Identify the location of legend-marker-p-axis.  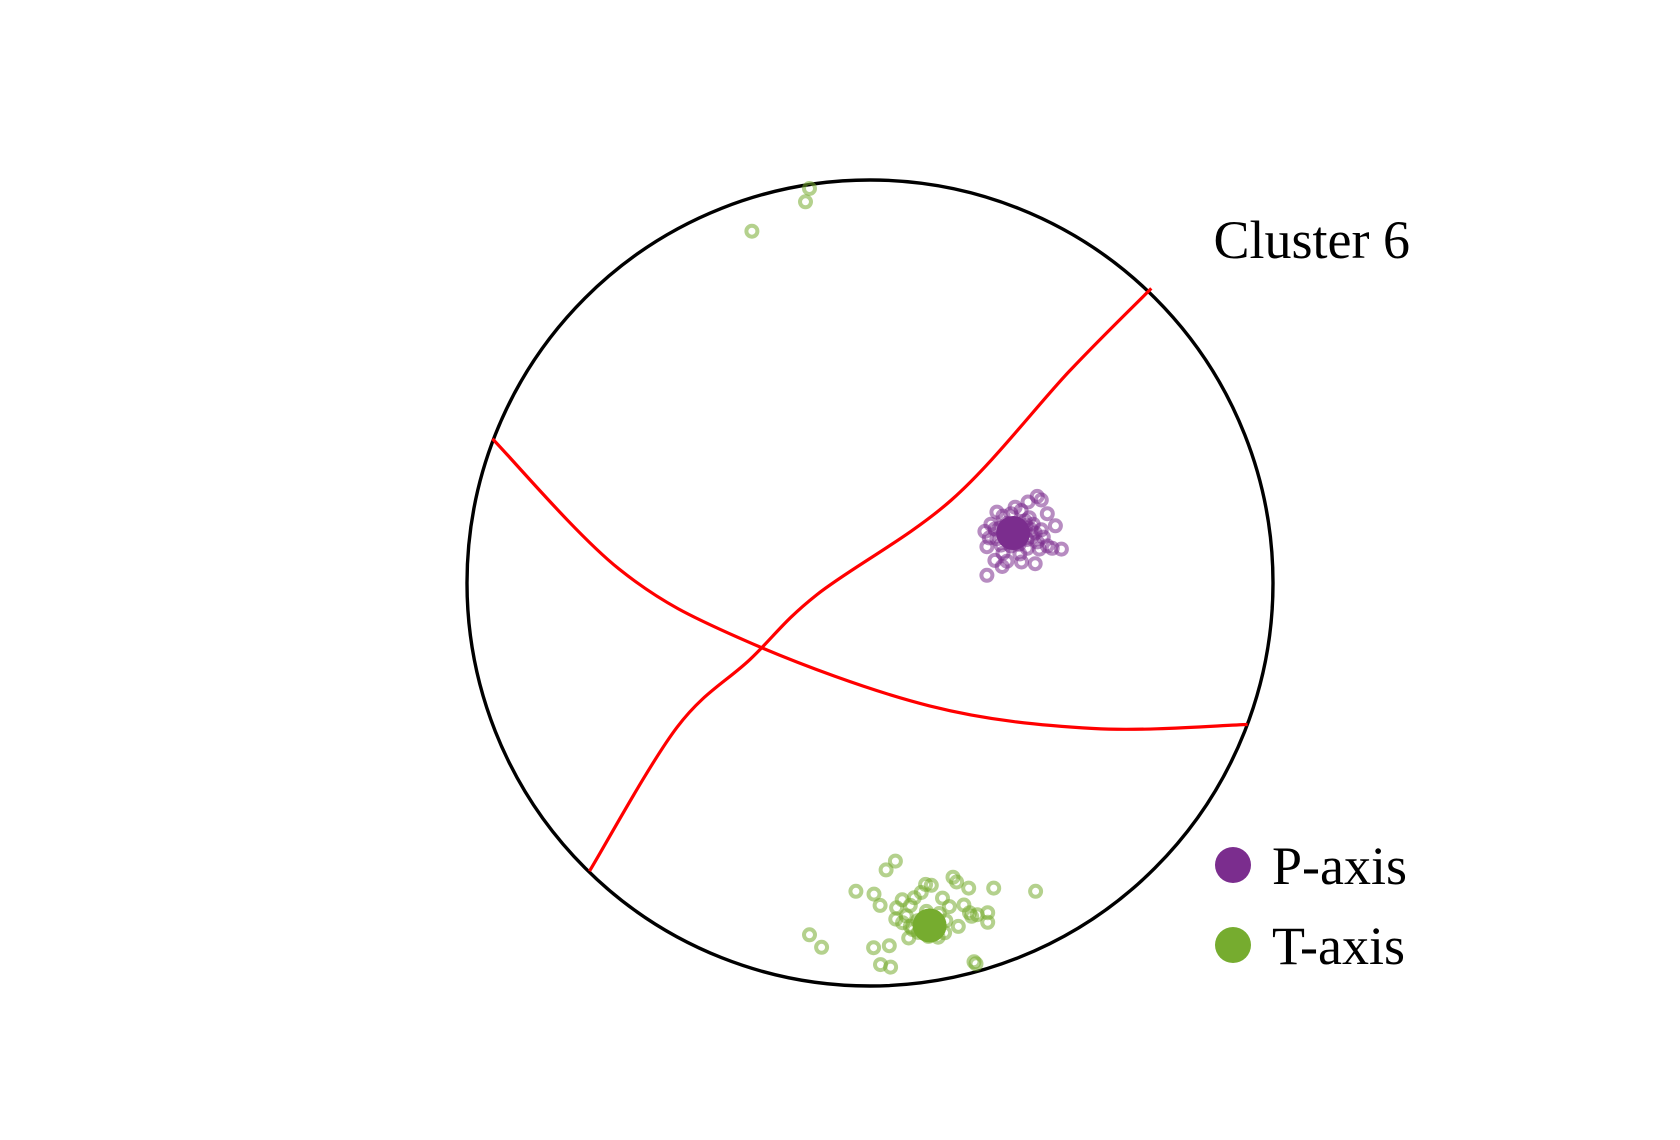
(1233, 865).